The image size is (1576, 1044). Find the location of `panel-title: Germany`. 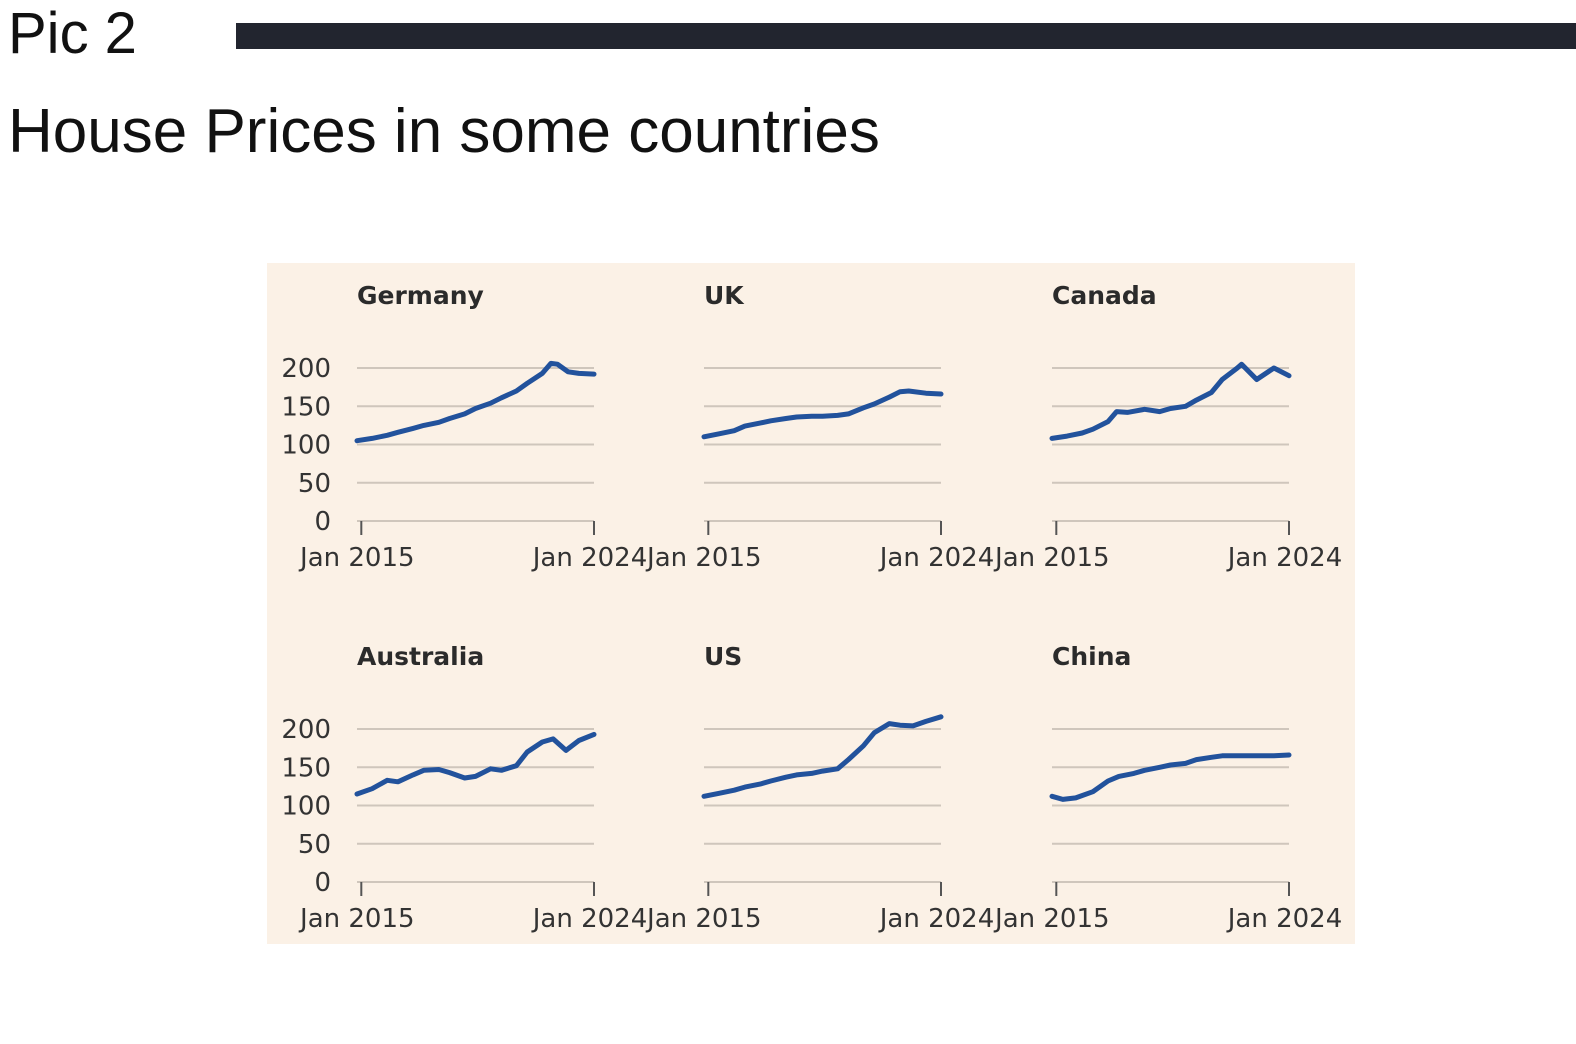

panel-title: Germany is located at coordinates (420, 295).